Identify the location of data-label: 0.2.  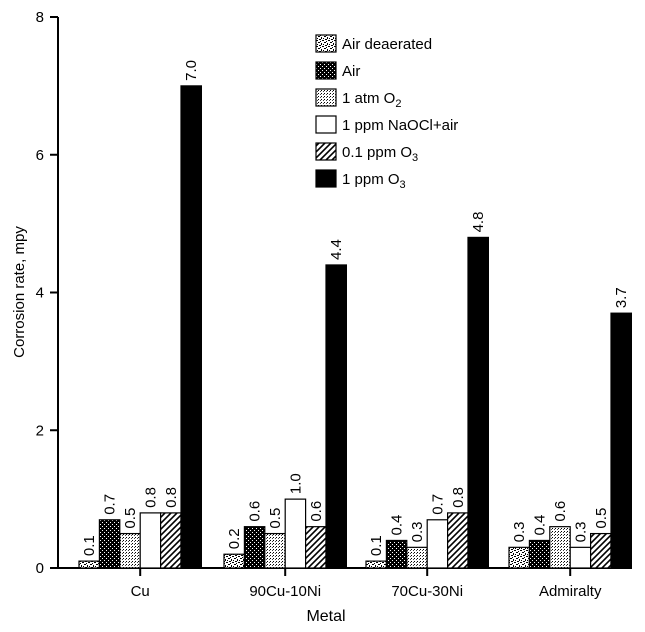
(234, 538).